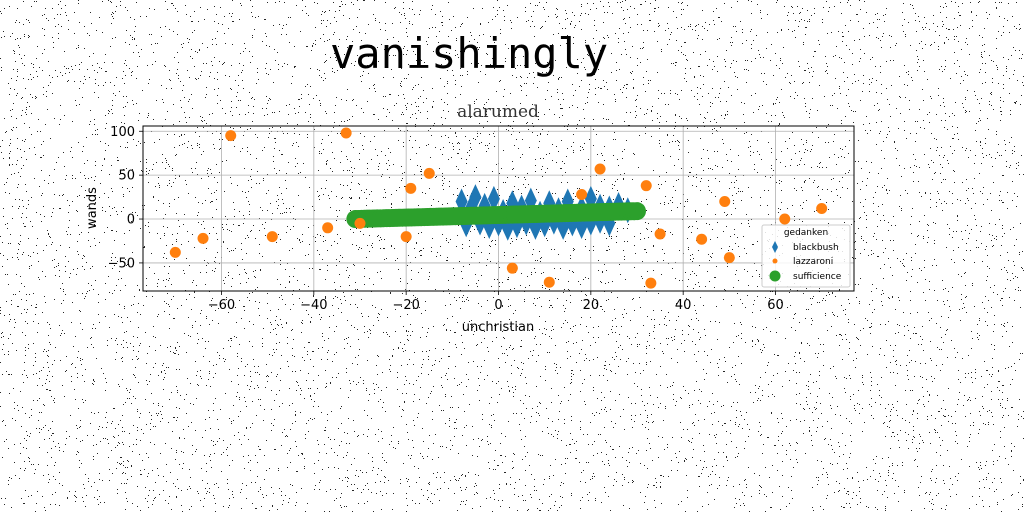  What do you see at coordinates (313, 305) in the screenshot?
I see `x-tick-label: −40` at bounding box center [313, 305].